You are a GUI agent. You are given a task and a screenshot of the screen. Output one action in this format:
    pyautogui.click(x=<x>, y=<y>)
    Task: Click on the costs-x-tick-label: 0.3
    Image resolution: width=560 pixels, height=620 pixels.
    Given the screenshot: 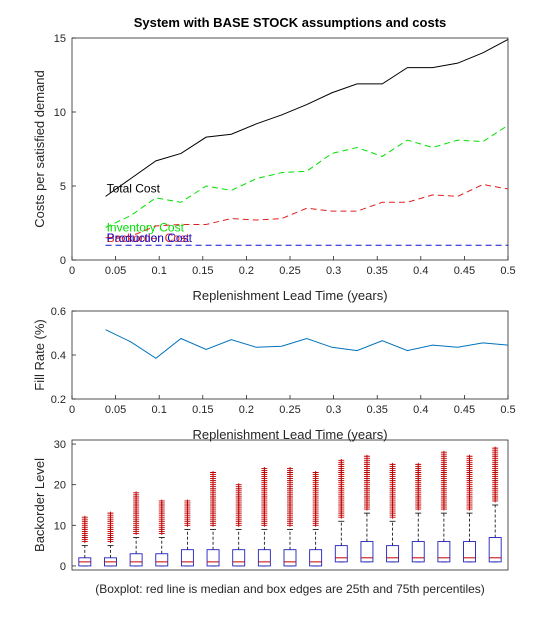 What is the action you would take?
    pyautogui.click(x=333, y=271)
    